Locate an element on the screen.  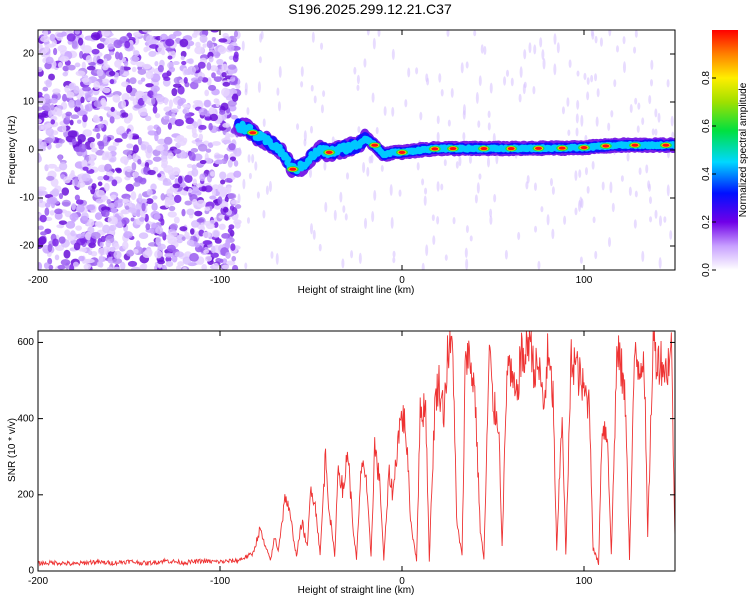
colorbar-label: Normalized spectral amplitude is located at coordinates (743, 149).